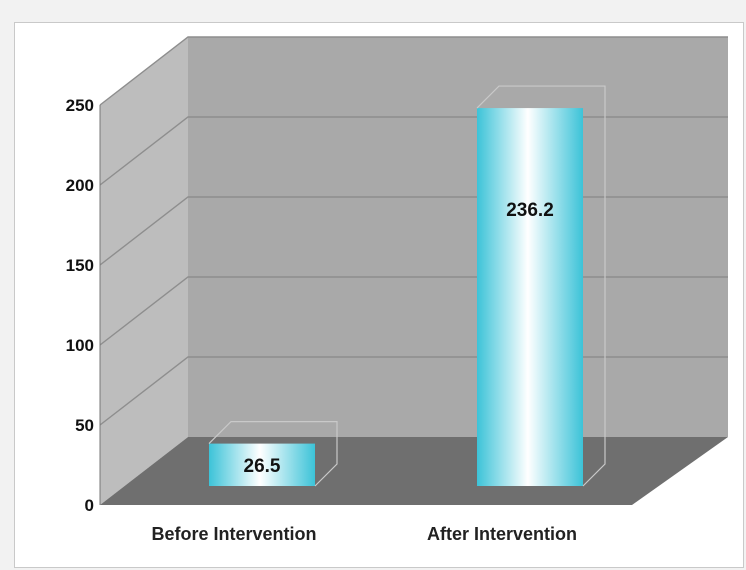  I want to click on x-axis-categories: Before Intervention After Intervention, so click(364, 534).